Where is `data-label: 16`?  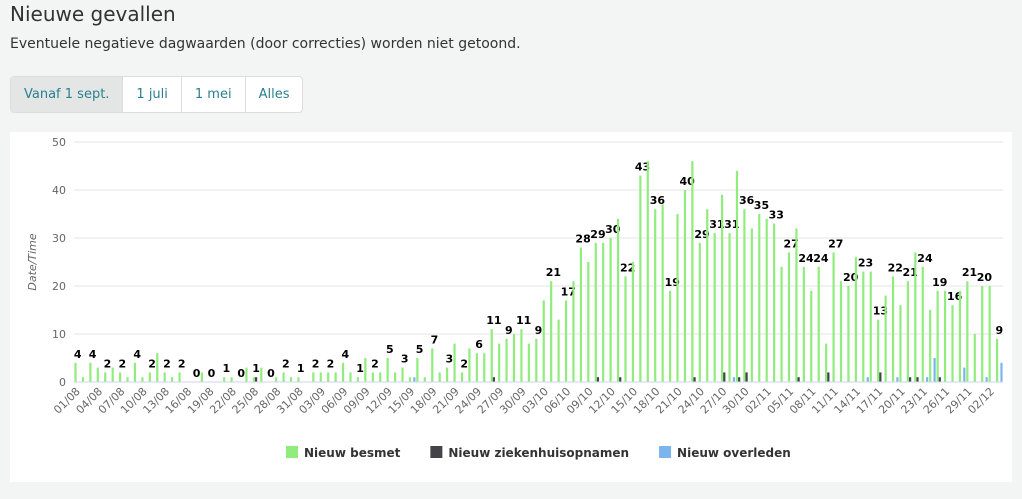
data-label: 16 is located at coordinates (955, 296).